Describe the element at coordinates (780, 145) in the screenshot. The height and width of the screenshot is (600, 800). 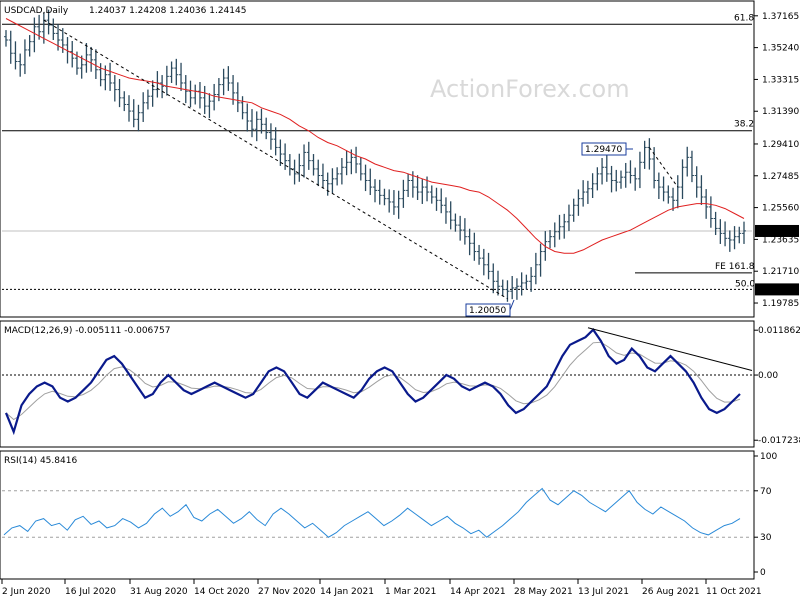
I see `price-tick-label: 1.29410` at that location.